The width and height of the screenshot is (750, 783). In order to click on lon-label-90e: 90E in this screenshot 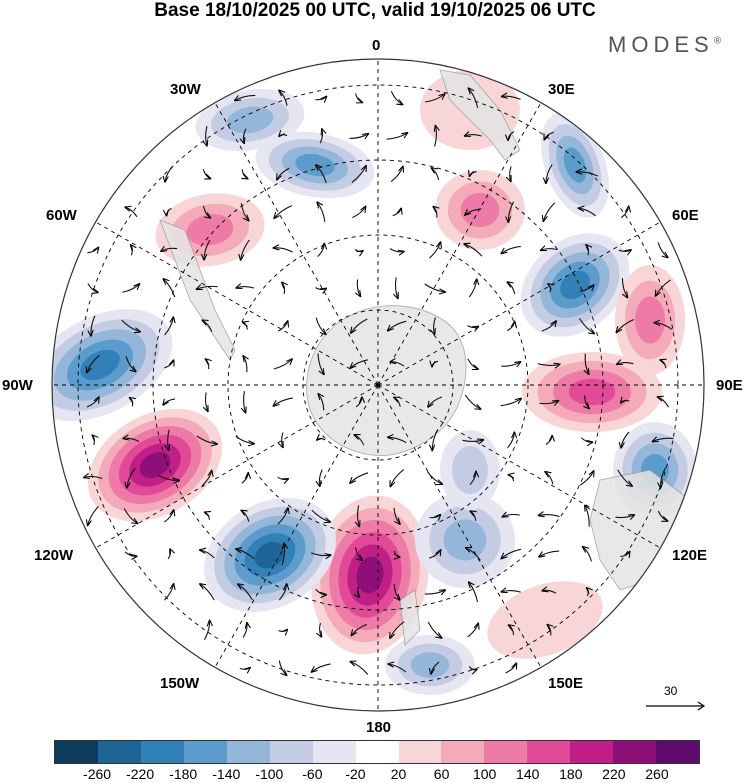, I will do `click(729, 385)`.